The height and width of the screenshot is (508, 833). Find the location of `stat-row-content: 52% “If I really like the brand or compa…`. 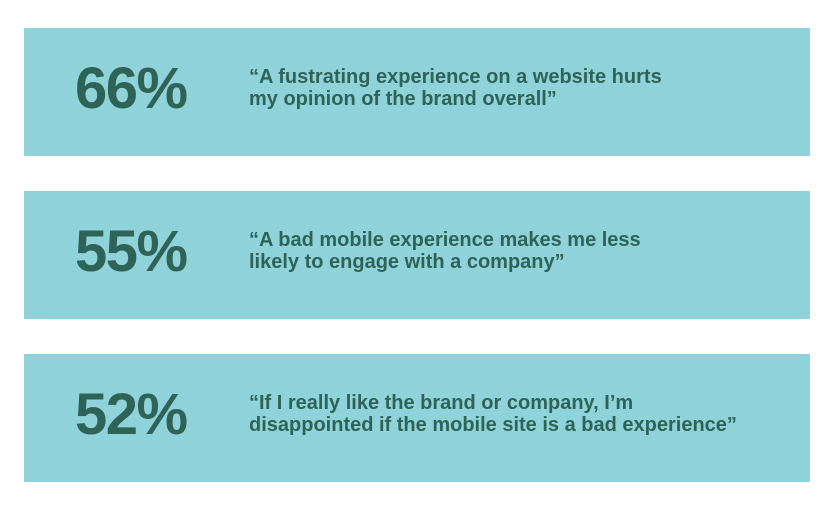

stat-row-content: 52% “If I really like the brand or compa… is located at coordinates (417, 414).